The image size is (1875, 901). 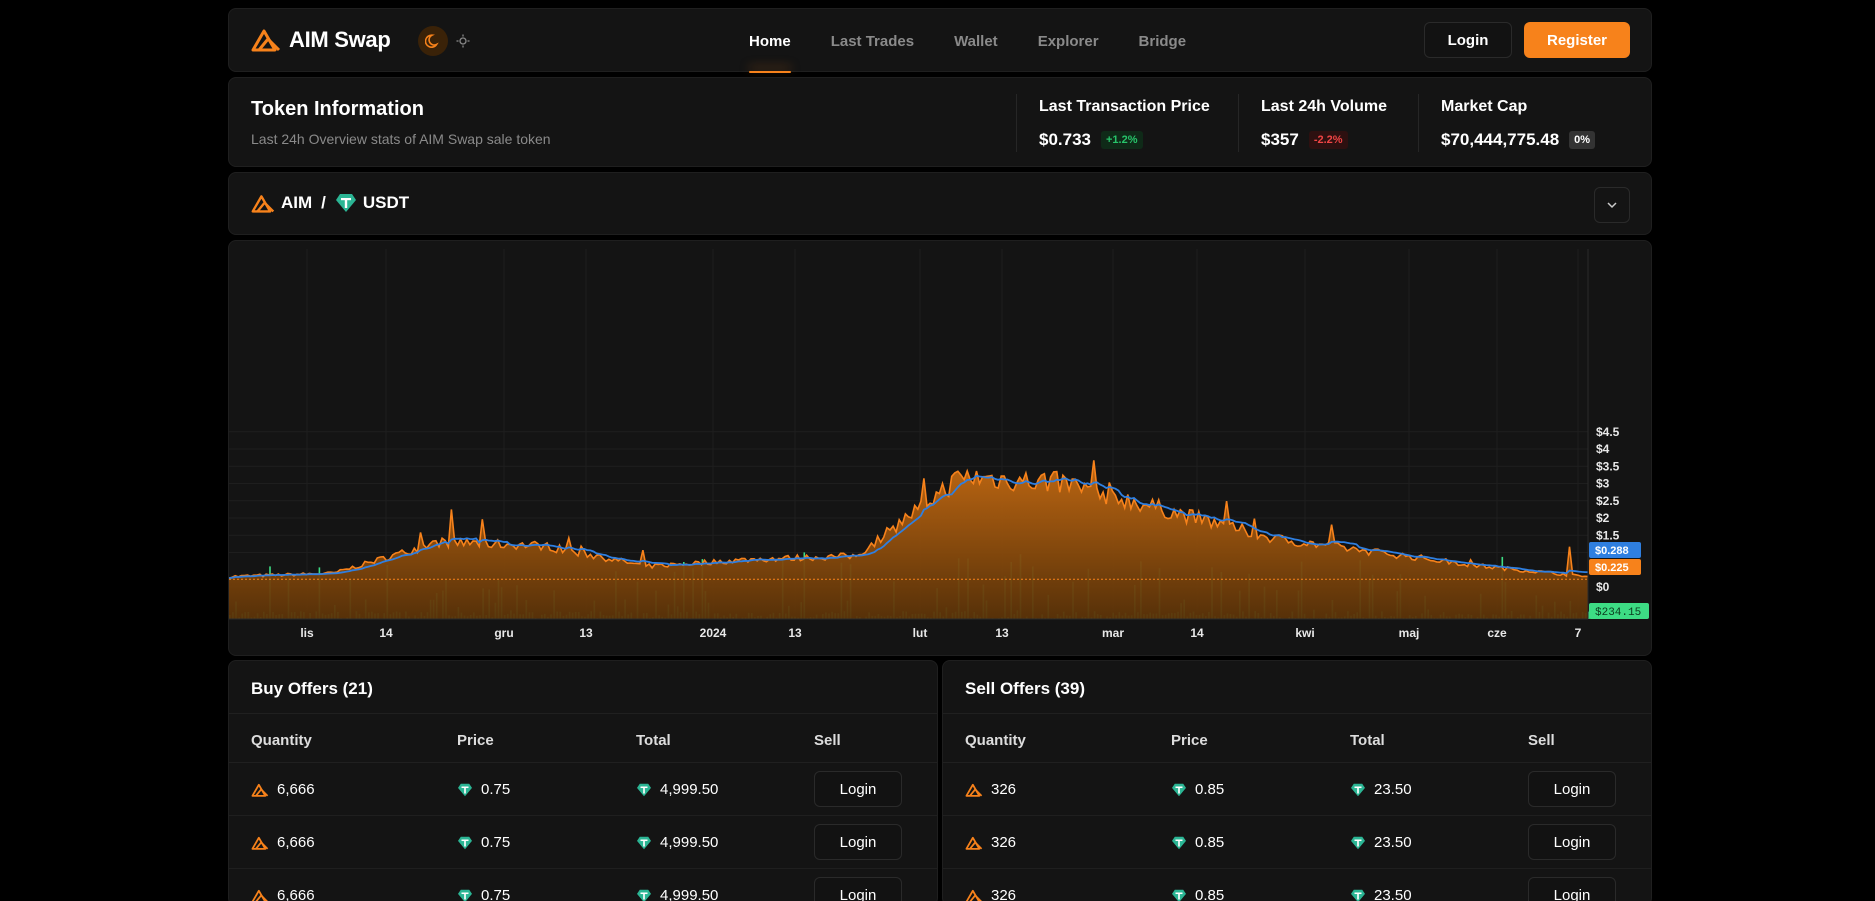 What do you see at coordinates (940, 203) in the screenshot?
I see `trading-pair-bar: AIM / USDT` at bounding box center [940, 203].